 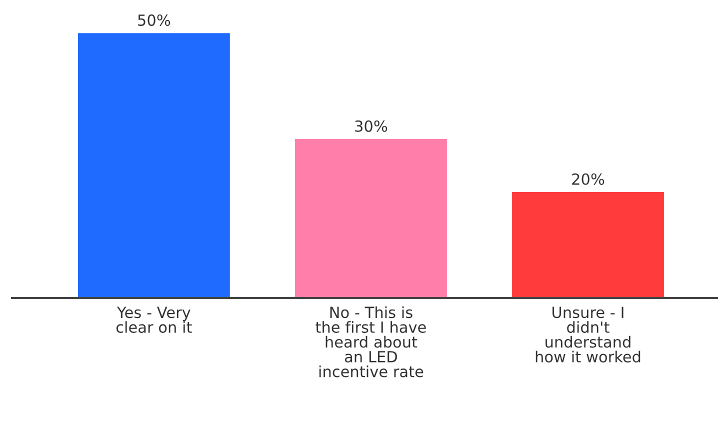 I want to click on data-label: 50%, so click(x=154, y=20).